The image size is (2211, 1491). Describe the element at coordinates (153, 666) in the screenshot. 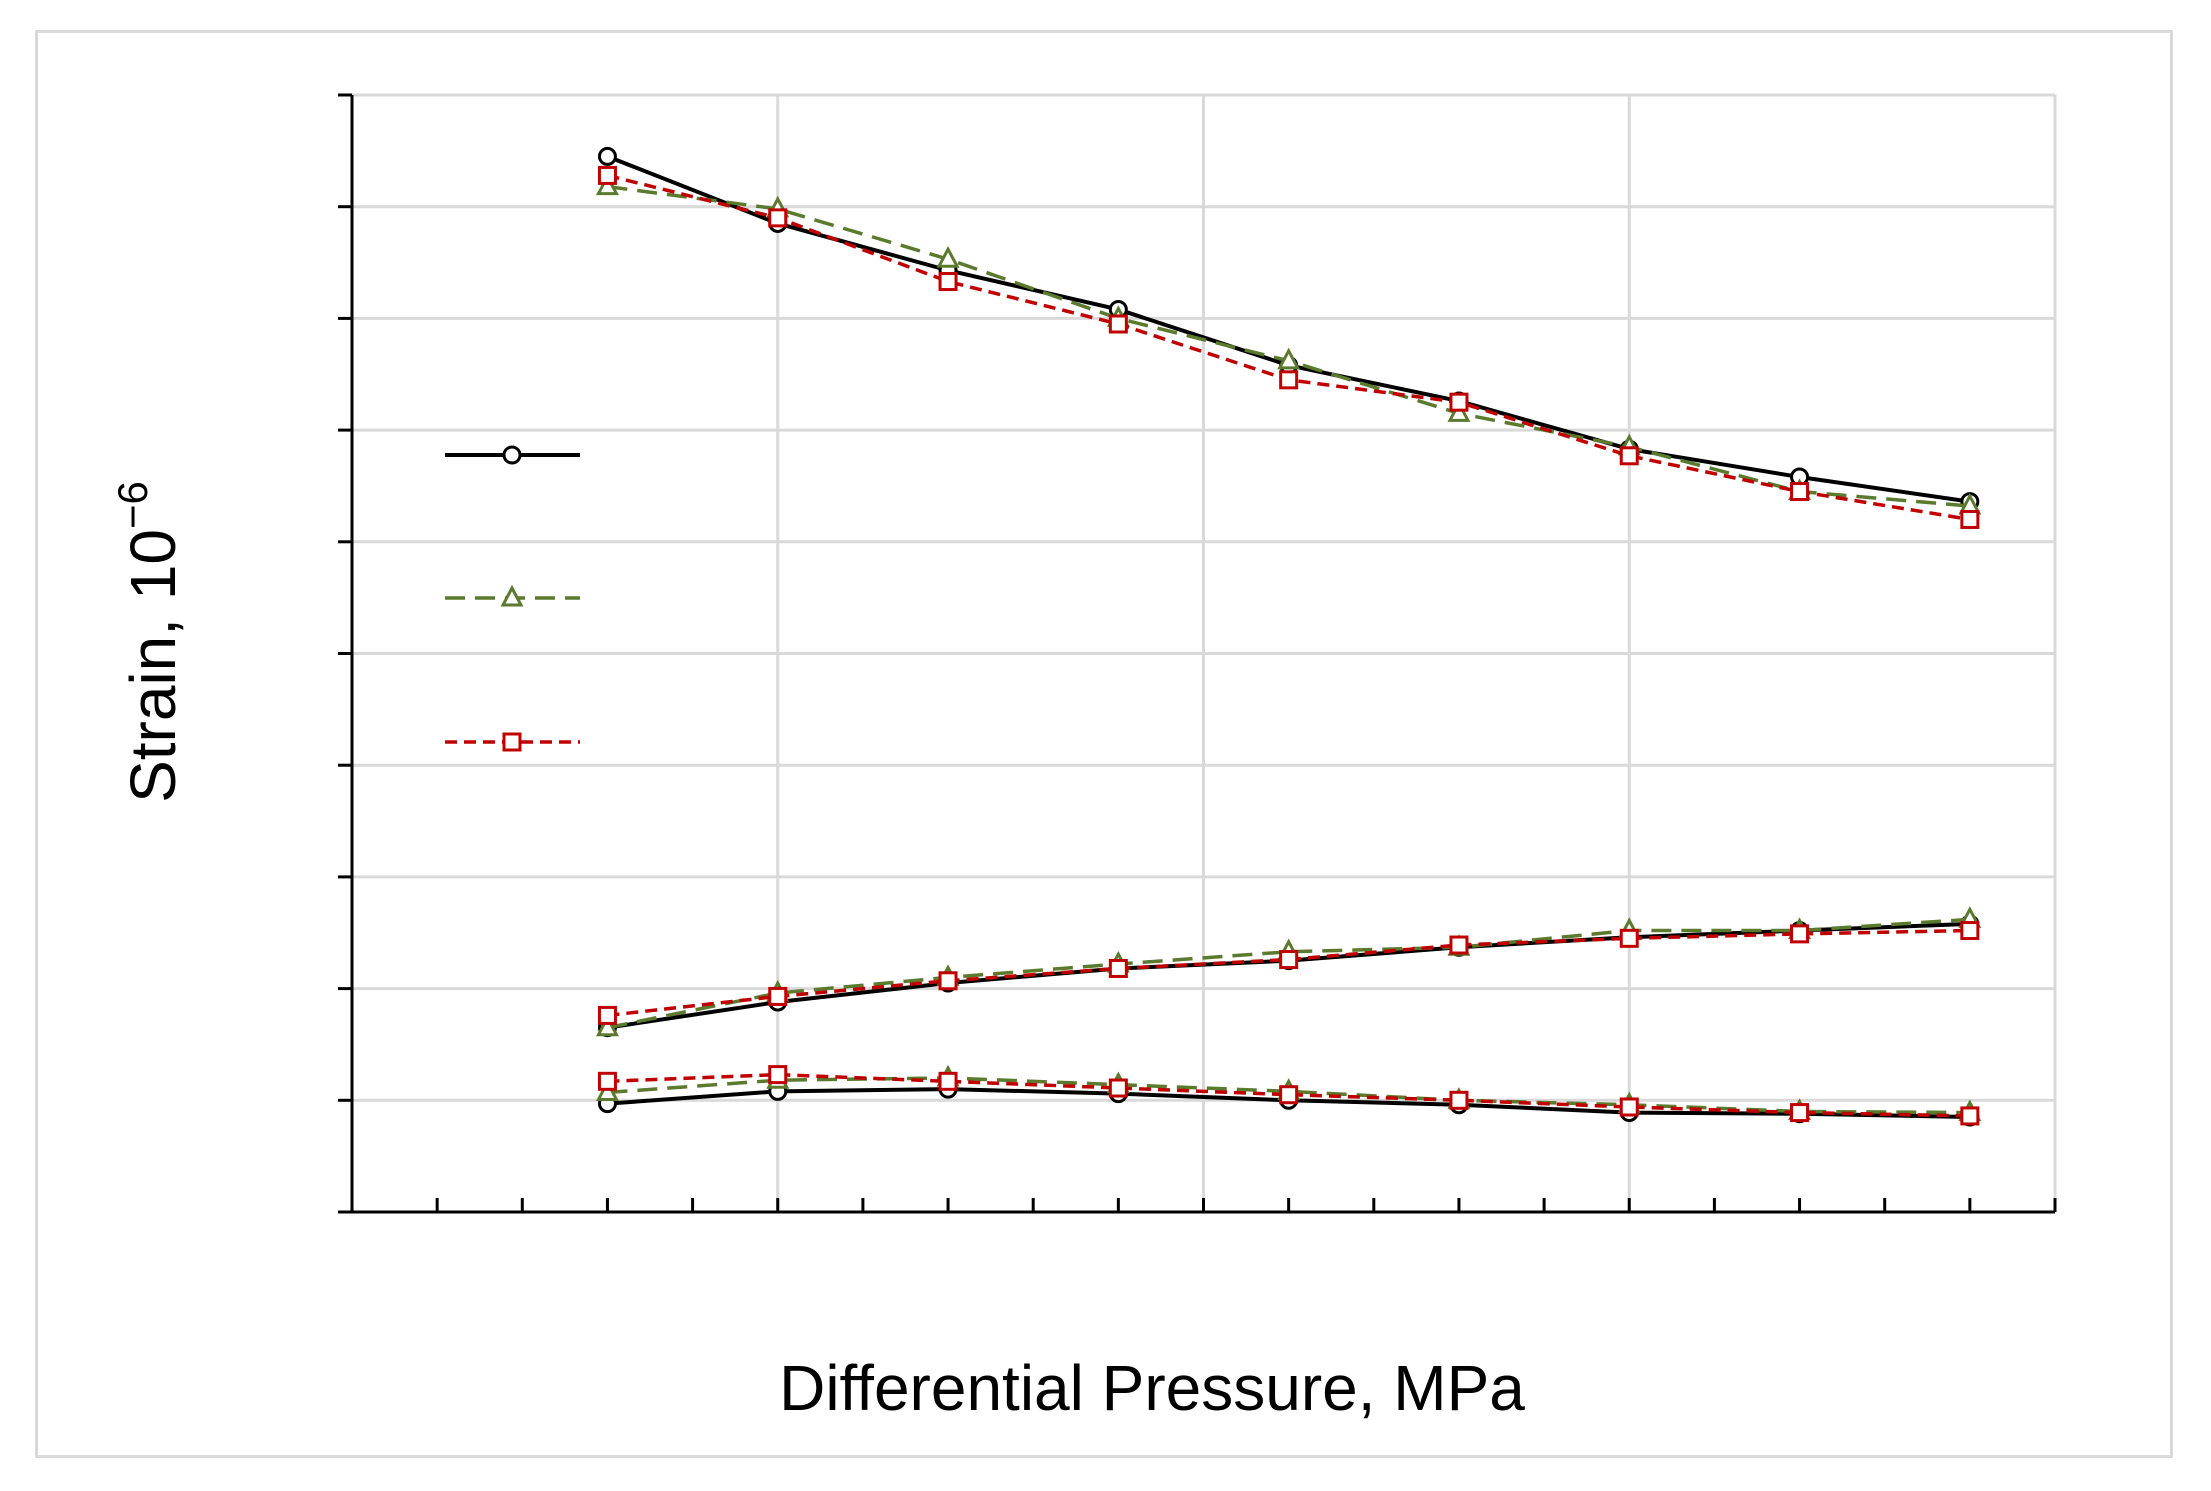

I see `y-axis-title-main: Strain, 10` at that location.